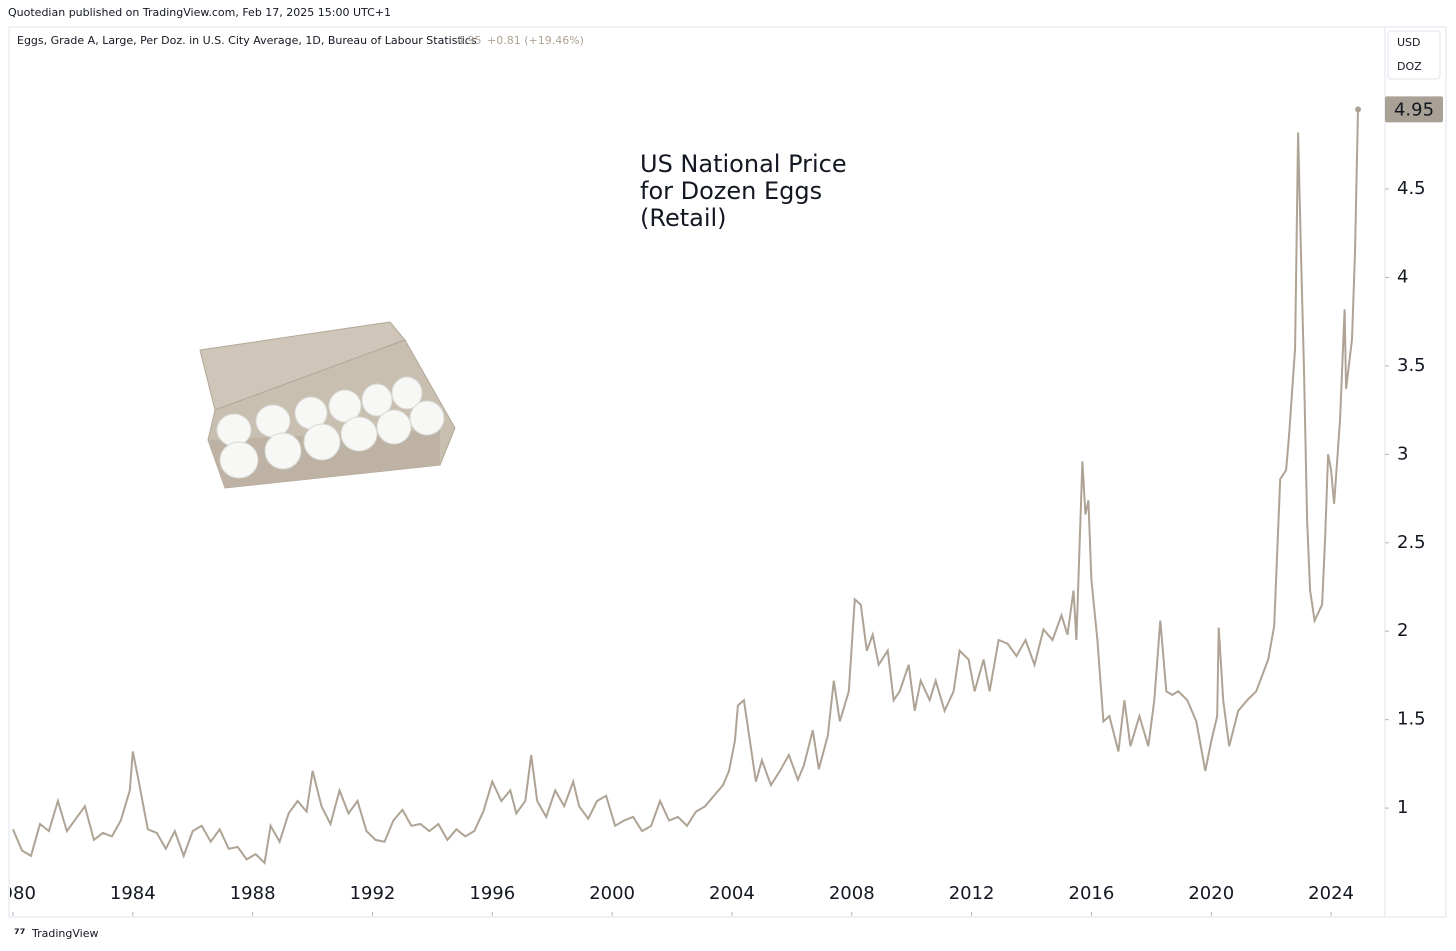 The image size is (1456, 951). What do you see at coordinates (1402, 276) in the screenshot?
I see `y-tick-label: 4` at bounding box center [1402, 276].